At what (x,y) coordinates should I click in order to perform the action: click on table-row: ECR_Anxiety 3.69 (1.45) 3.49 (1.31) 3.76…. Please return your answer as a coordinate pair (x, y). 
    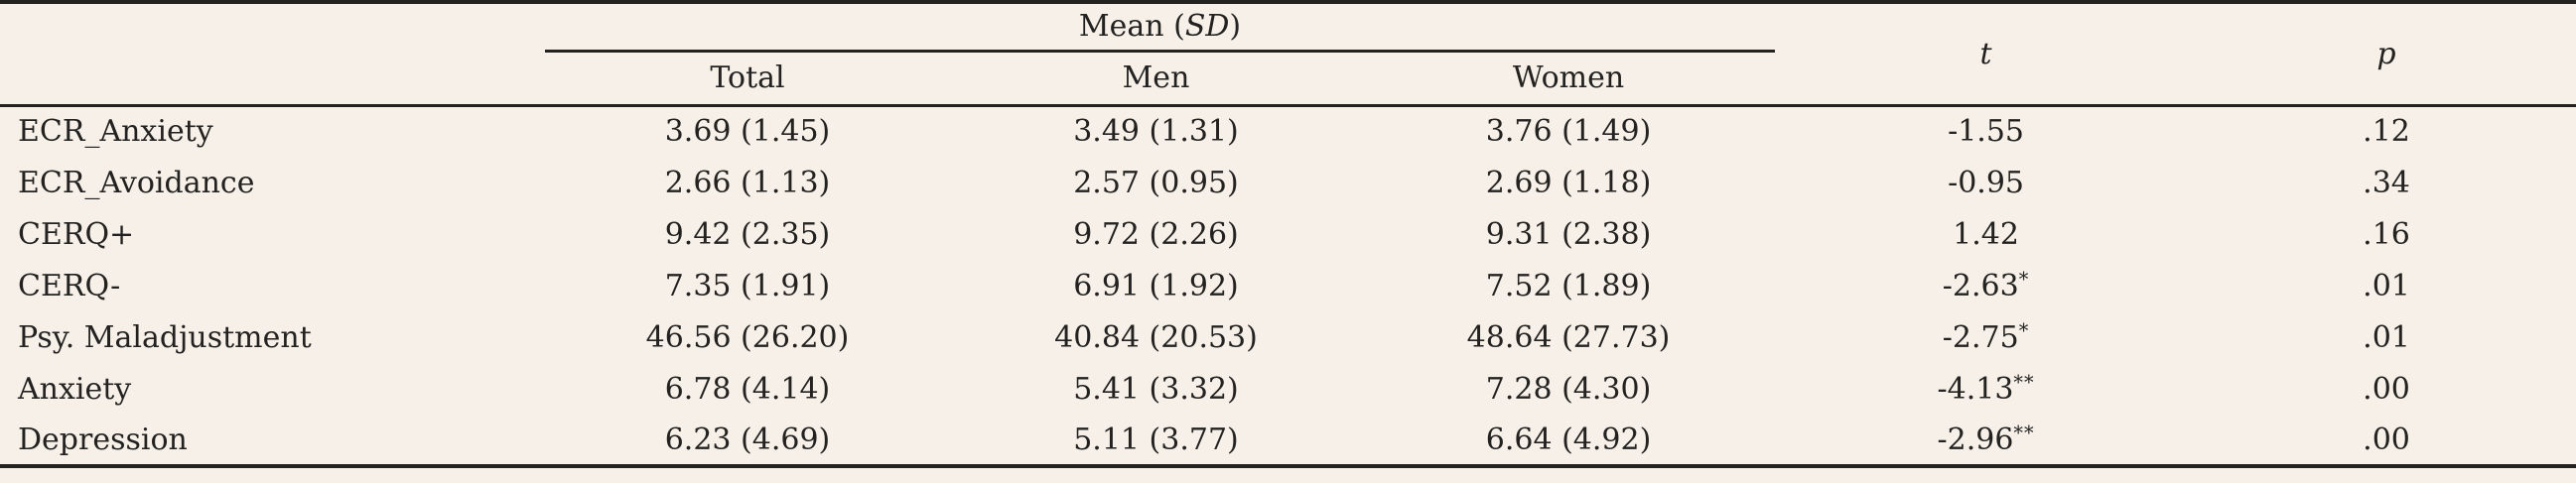
    Looking at the image, I should click on (1288, 131).